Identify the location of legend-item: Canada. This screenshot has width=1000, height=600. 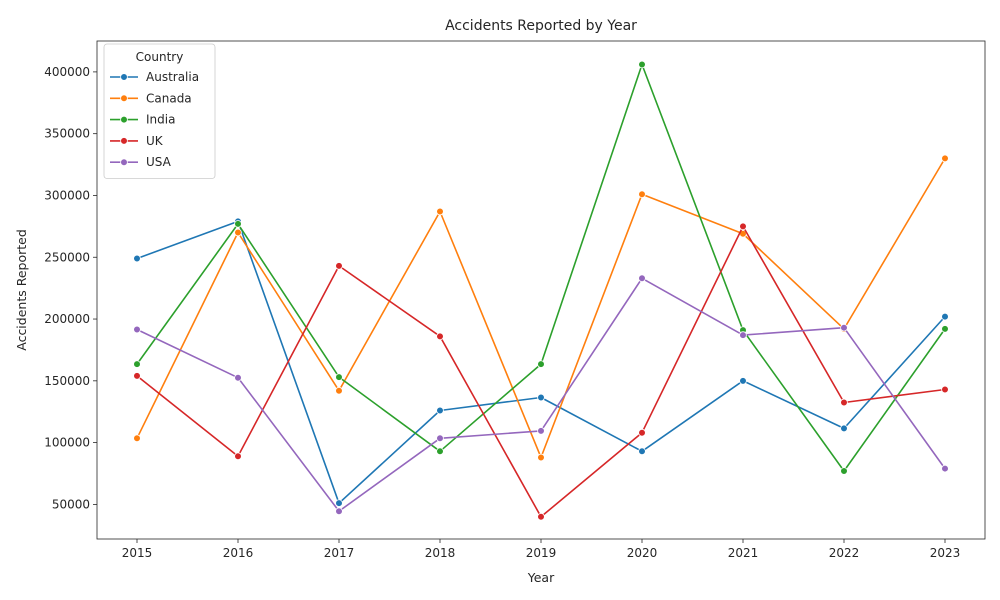
(151, 98).